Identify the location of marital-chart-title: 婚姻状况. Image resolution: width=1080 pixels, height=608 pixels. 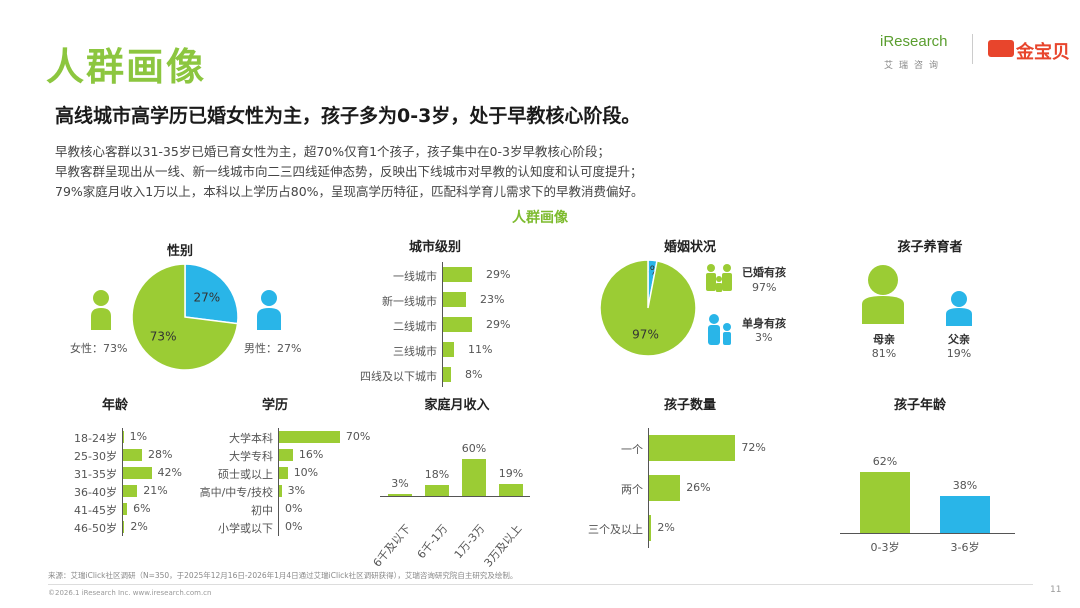
(689, 247).